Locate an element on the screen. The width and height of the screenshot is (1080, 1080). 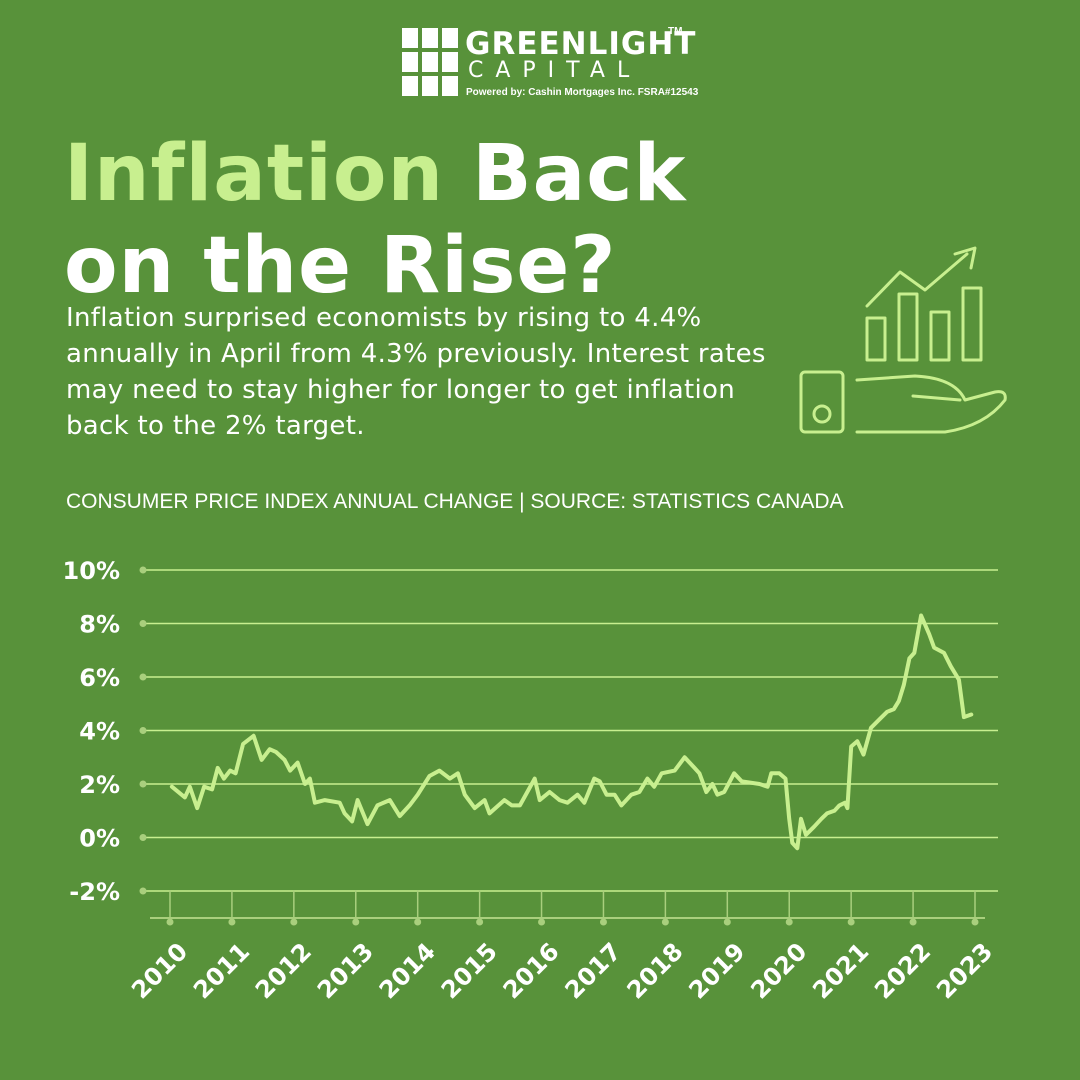
x-tick-label: 2010 is located at coordinates (159, 970).